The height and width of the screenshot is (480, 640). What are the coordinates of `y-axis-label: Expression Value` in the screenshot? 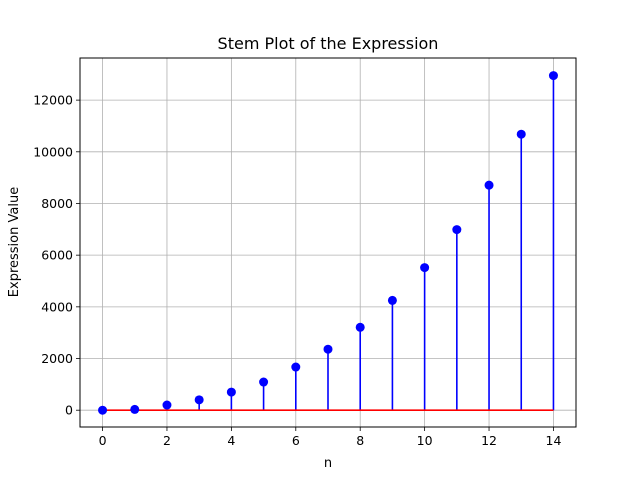 It's located at (14, 242).